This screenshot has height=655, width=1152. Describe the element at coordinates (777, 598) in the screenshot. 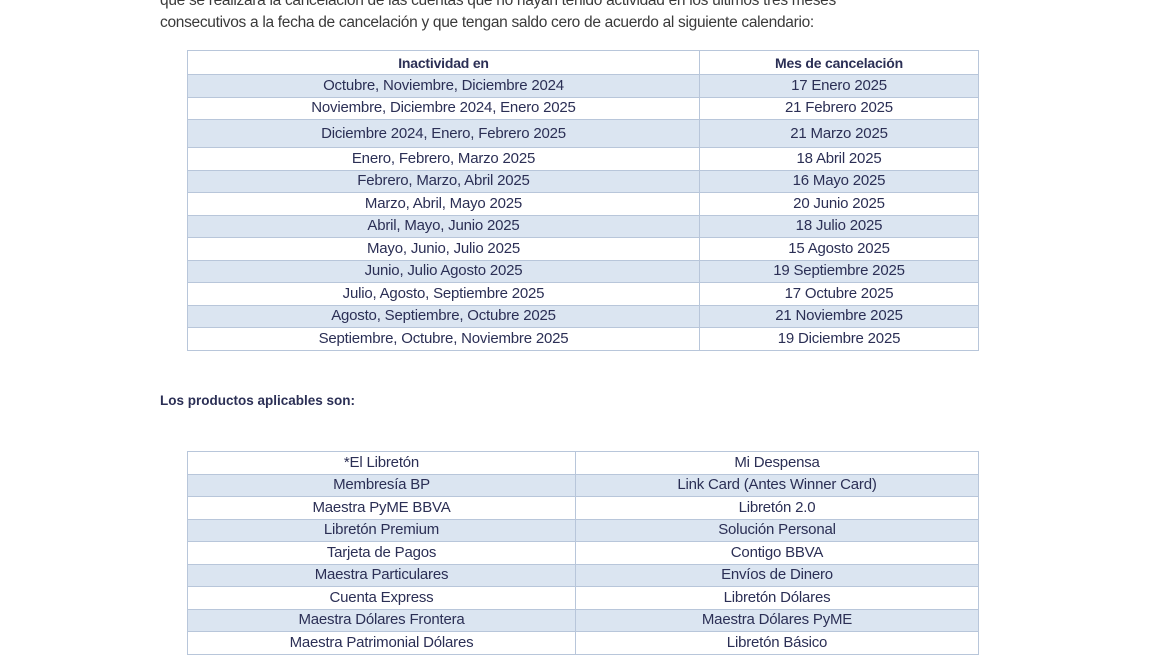

I see `table-cell: Libretón Dólares` at that location.